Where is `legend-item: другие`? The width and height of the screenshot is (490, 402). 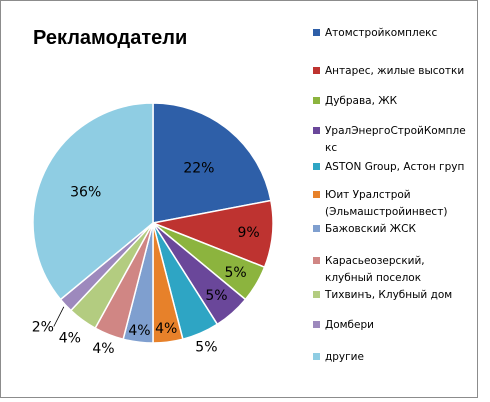 legend-item: другие is located at coordinates (393, 357).